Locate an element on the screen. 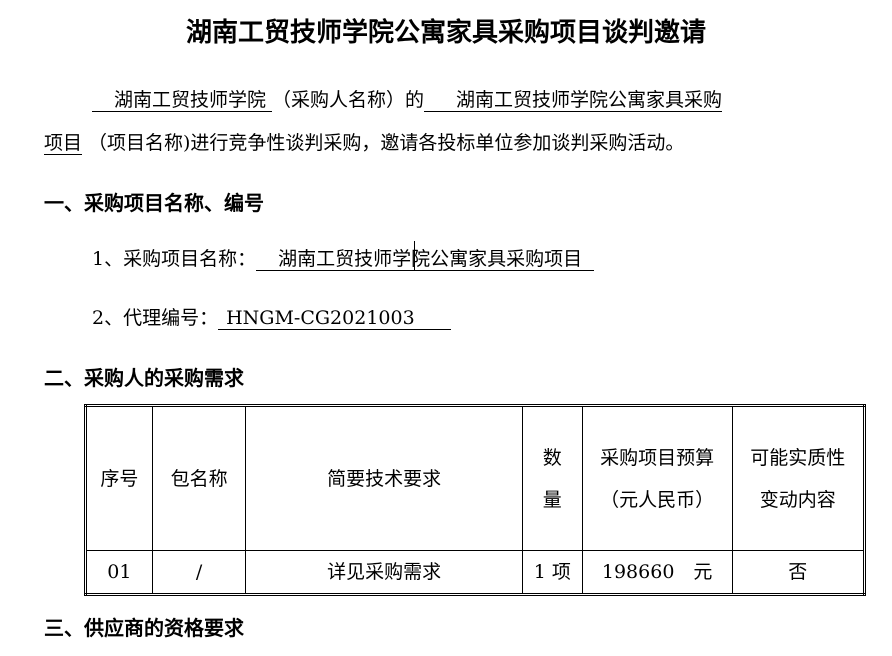 The height and width of the screenshot is (656, 892). section-heading-2: 二、采购人的采购需求 is located at coordinates (144, 378).